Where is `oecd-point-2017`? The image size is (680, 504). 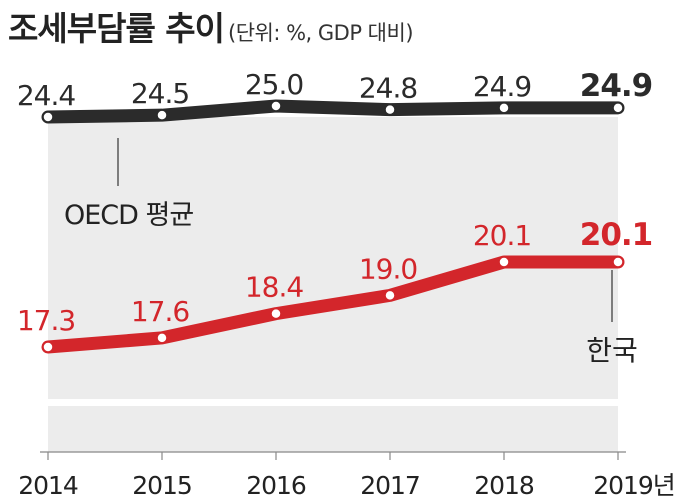 oecd-point-2017 is located at coordinates (390, 109).